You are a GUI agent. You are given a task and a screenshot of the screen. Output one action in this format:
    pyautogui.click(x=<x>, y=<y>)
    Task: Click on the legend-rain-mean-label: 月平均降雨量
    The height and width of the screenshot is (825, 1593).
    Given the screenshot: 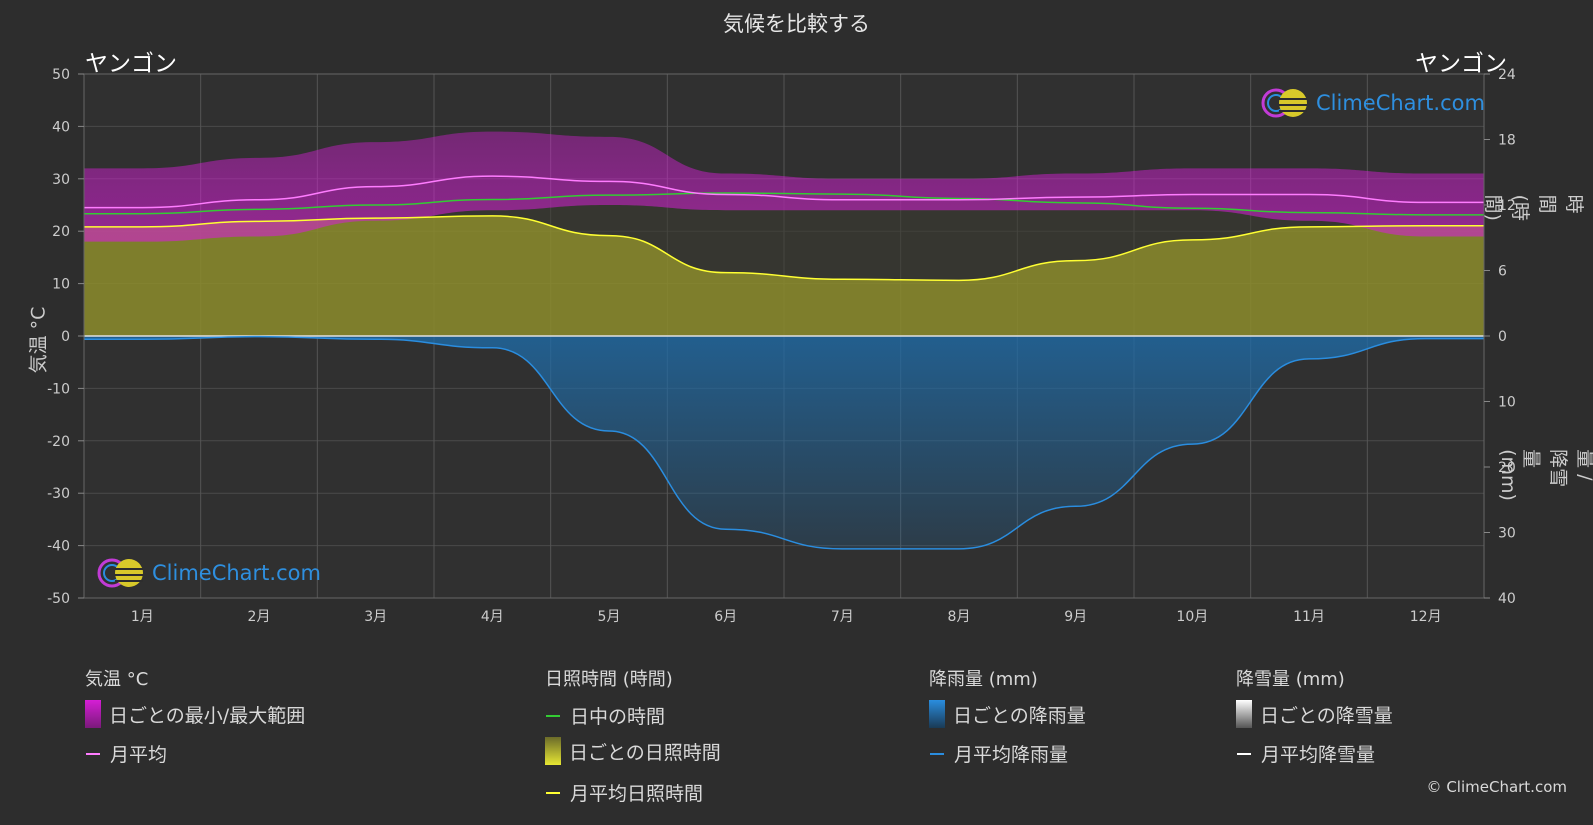 What is the action you would take?
    pyautogui.click(x=1011, y=755)
    